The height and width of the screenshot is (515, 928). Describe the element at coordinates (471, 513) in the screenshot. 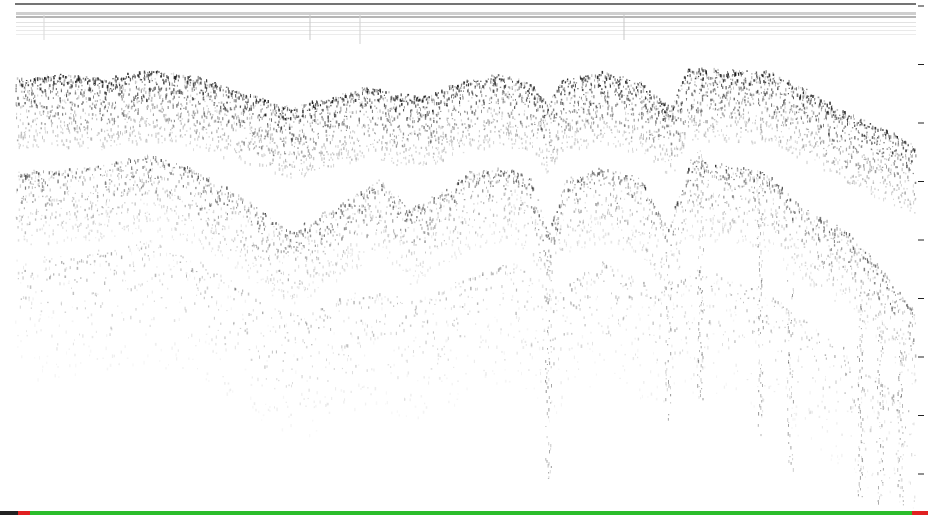

I see `status-ok-segment` at that location.